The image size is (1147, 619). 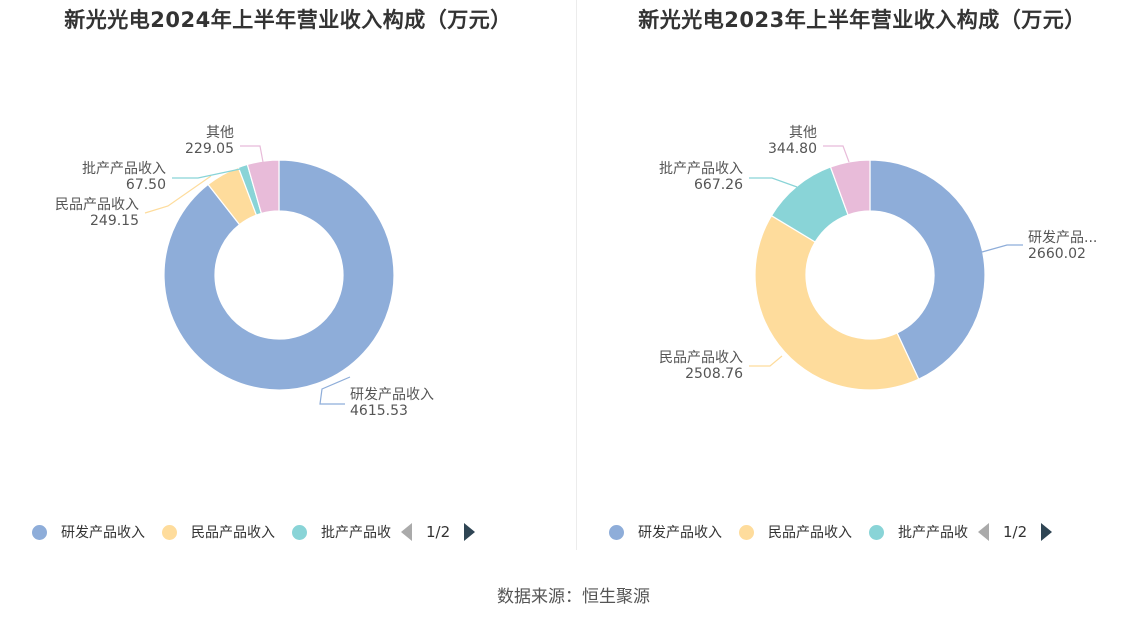 What do you see at coordinates (862, 20) in the screenshot?
I see `chart-title: 新光光电2023年上半年营业收入构成（万元）` at bounding box center [862, 20].